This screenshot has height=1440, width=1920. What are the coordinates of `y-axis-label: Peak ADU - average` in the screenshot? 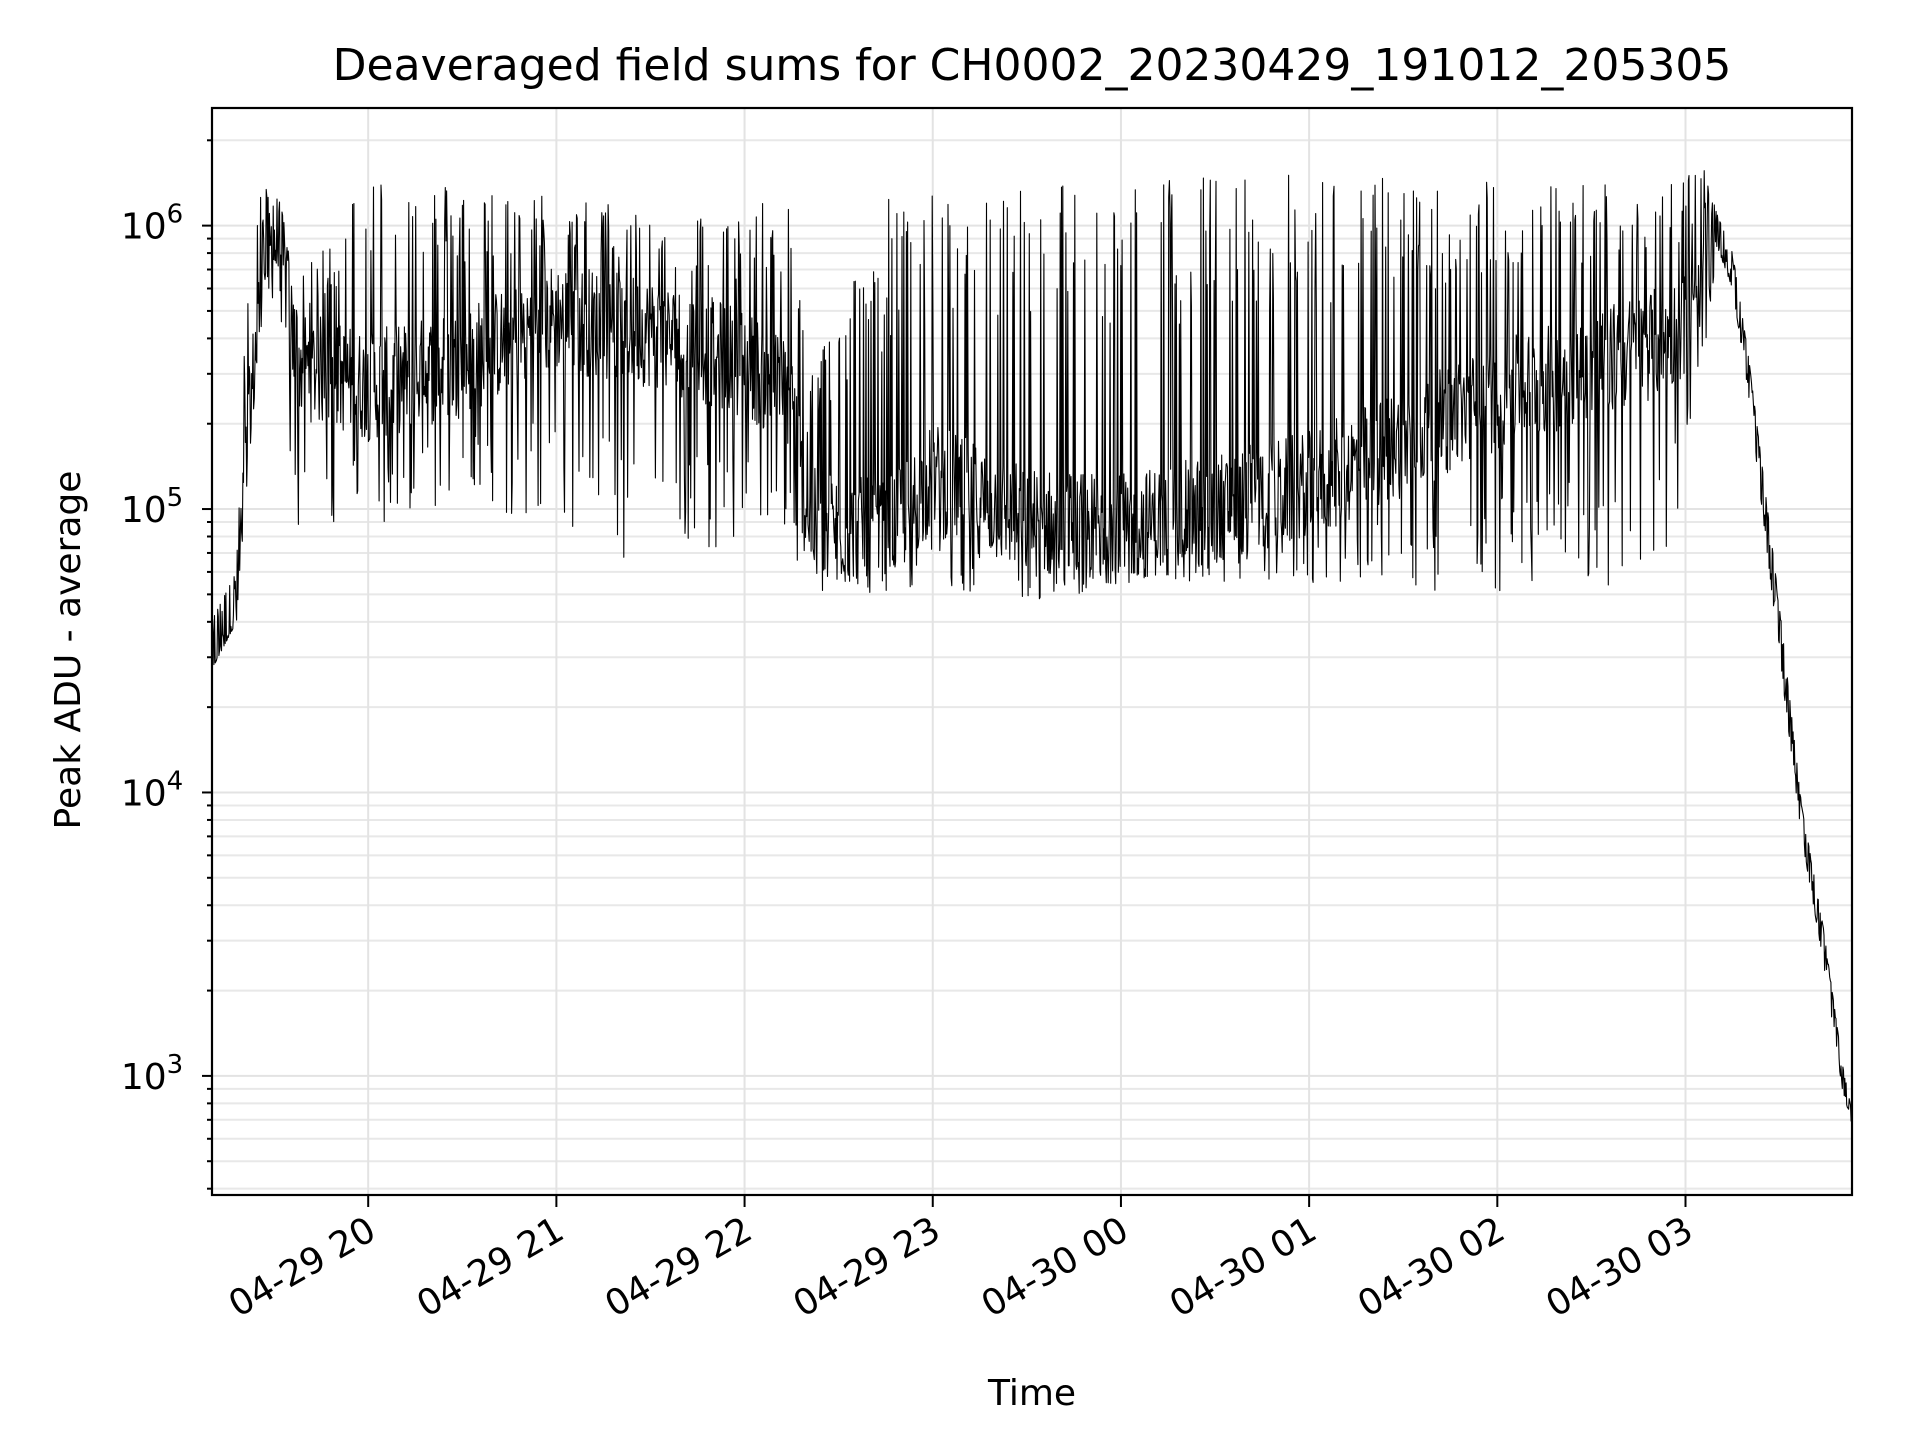 It's located at (68, 650).